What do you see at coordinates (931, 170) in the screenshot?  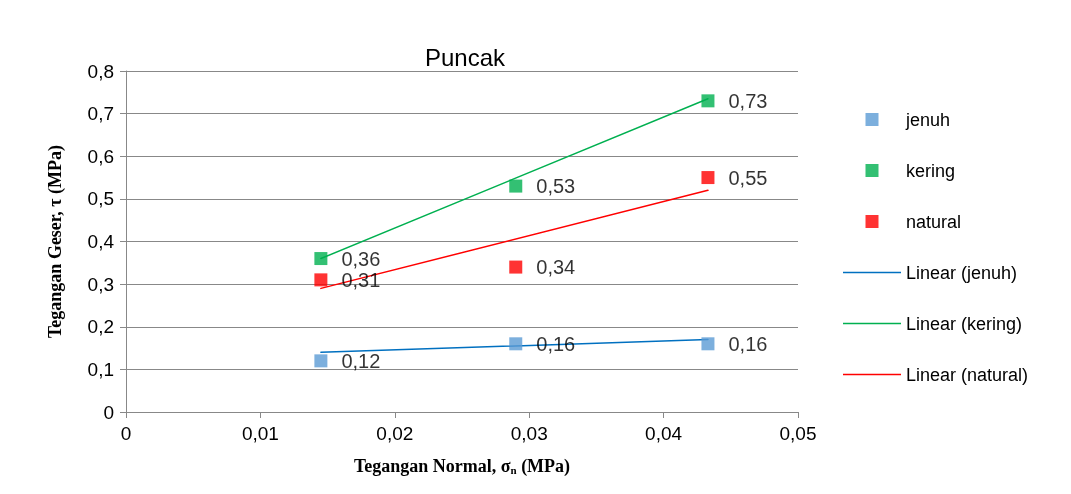 I see `legend-label: kering` at bounding box center [931, 170].